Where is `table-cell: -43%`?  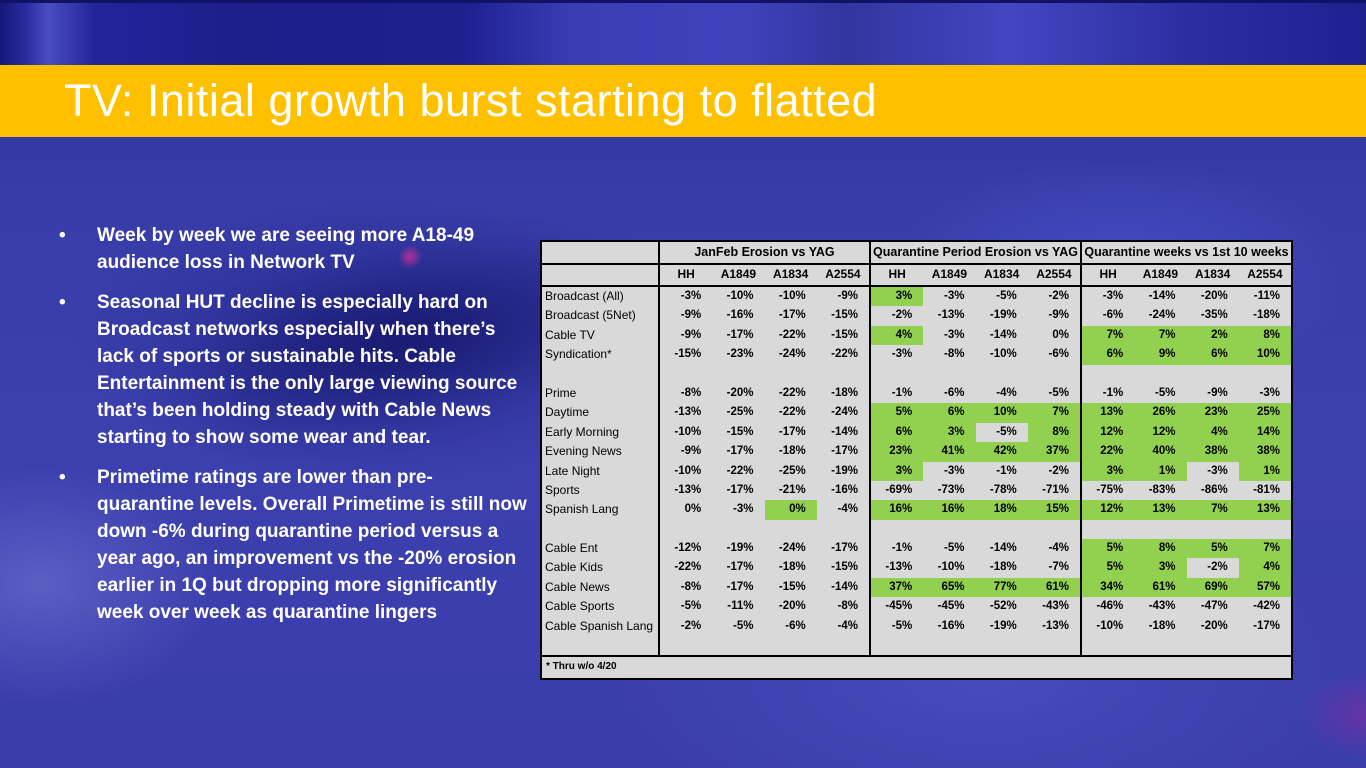 table-cell: -43% is located at coordinates (1055, 606).